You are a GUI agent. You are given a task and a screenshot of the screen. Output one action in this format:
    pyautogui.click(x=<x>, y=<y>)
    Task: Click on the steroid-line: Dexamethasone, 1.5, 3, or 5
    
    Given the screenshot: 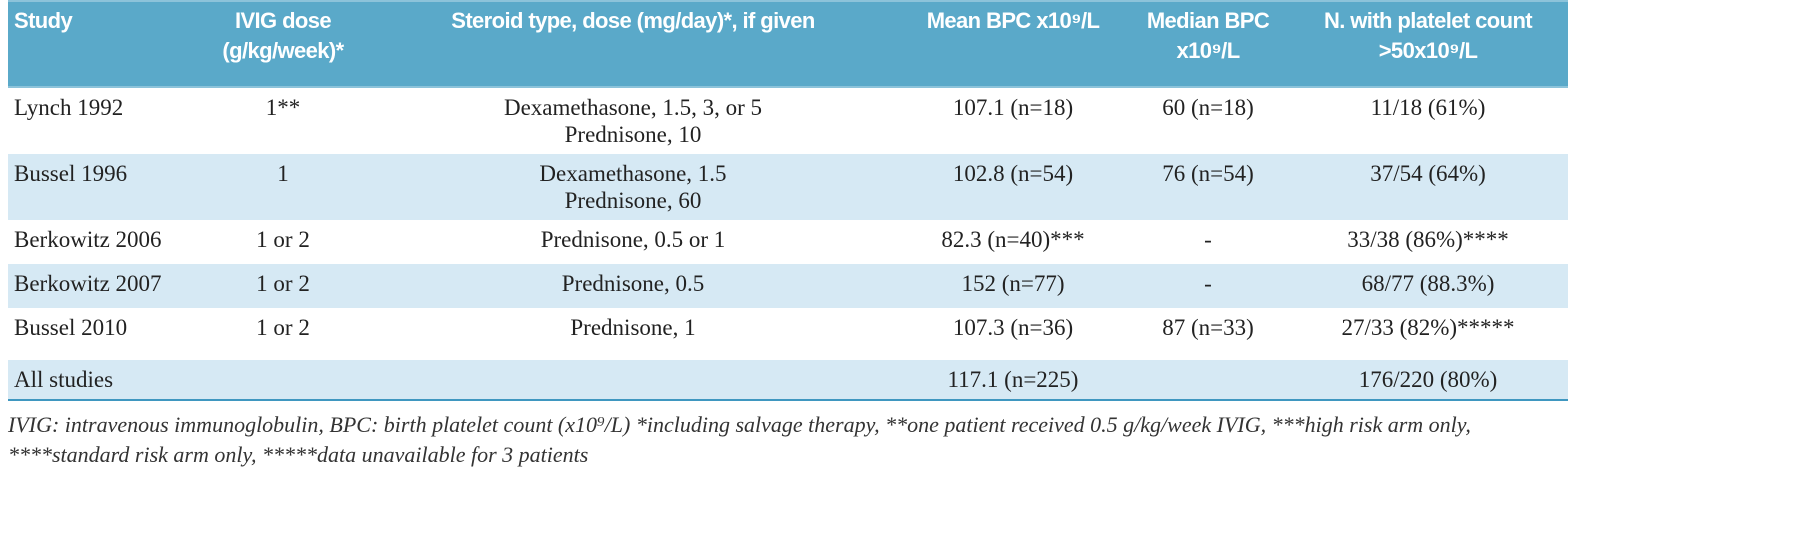 What is the action you would take?
    pyautogui.click(x=633, y=107)
    